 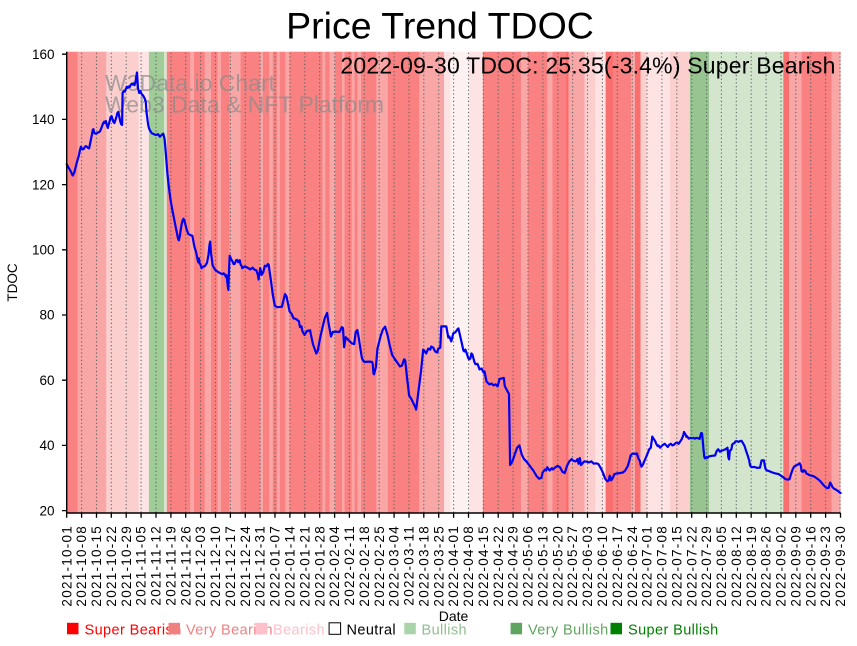 I want to click on svg-text: 2022-04-22, so click(x=498, y=566).